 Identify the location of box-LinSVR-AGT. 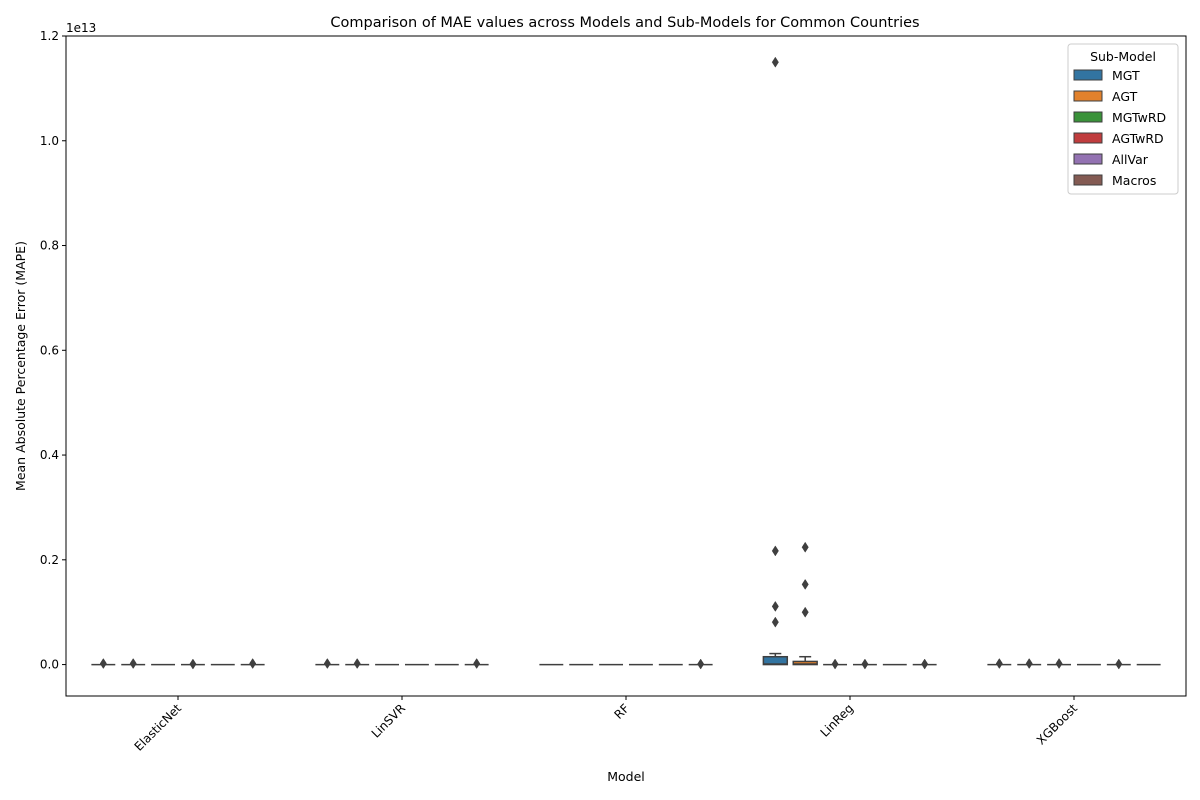
(357, 663).